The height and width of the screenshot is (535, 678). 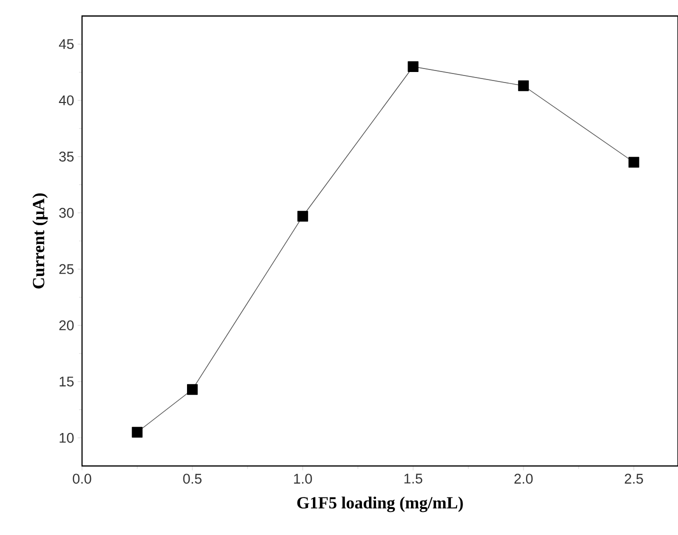 I want to click on x-tick-label: 0.5, so click(x=192, y=479).